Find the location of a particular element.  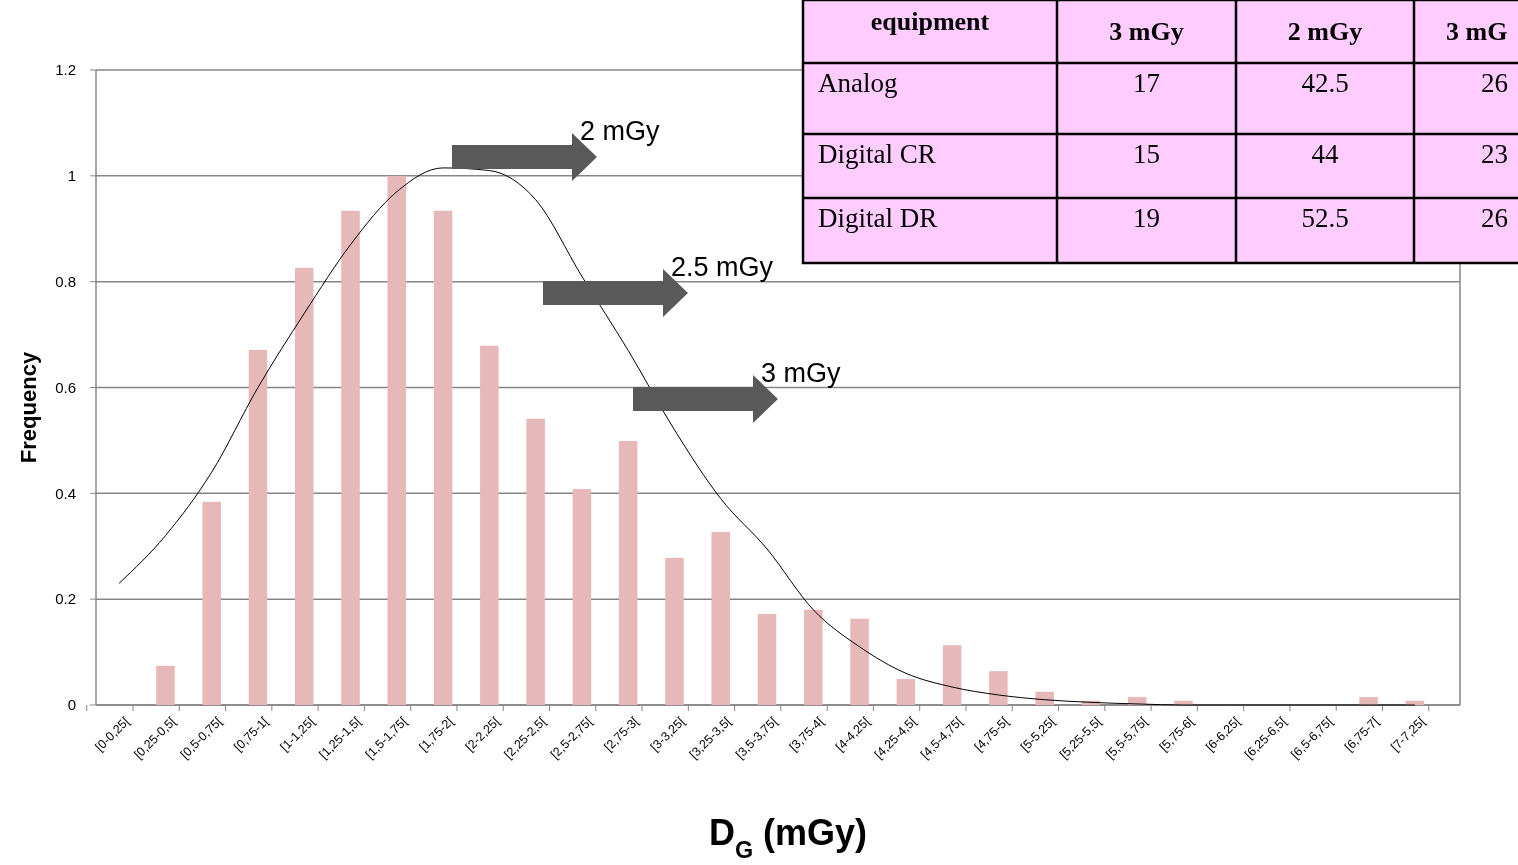

y-tick-label: 1 is located at coordinates (71, 176).